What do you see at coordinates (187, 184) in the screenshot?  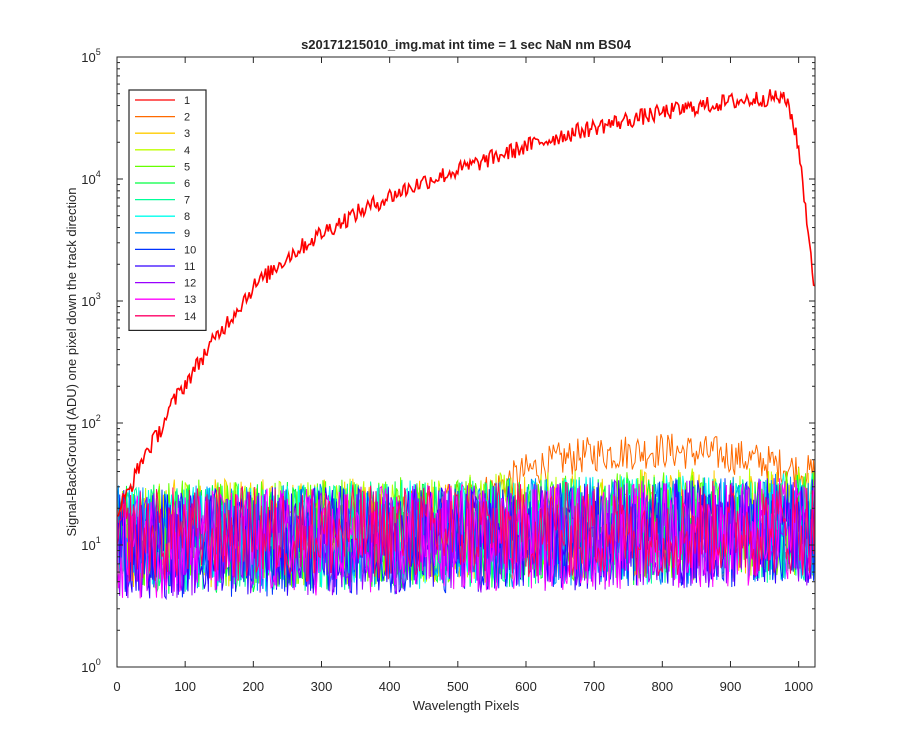 I see `legend-label-6: 6` at bounding box center [187, 184].